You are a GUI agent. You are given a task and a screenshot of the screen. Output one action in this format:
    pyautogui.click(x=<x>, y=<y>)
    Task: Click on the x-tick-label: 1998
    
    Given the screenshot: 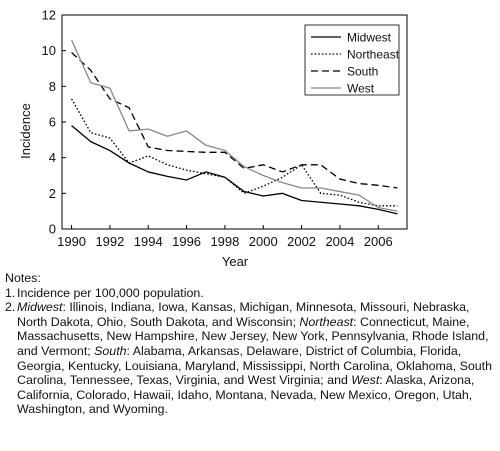 What is the action you would take?
    pyautogui.click(x=224, y=241)
    